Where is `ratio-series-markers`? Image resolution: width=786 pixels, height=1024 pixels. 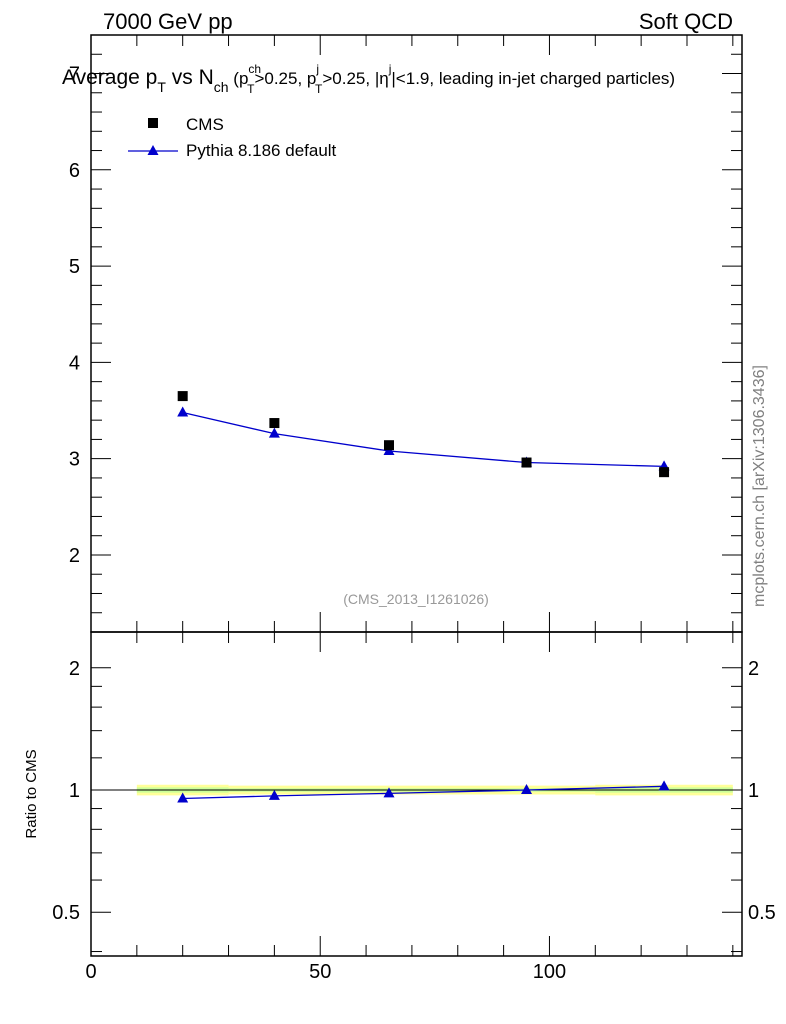 ratio-series-markers is located at coordinates (423, 791).